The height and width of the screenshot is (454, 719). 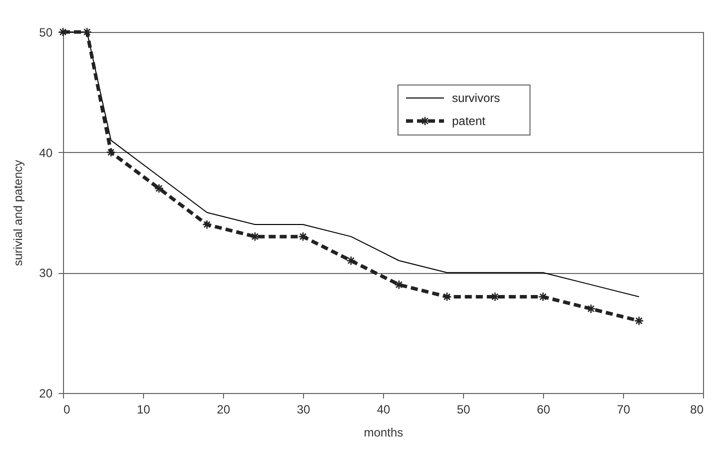 What do you see at coordinates (623, 409) in the screenshot?
I see `x-tick-label: 70` at bounding box center [623, 409].